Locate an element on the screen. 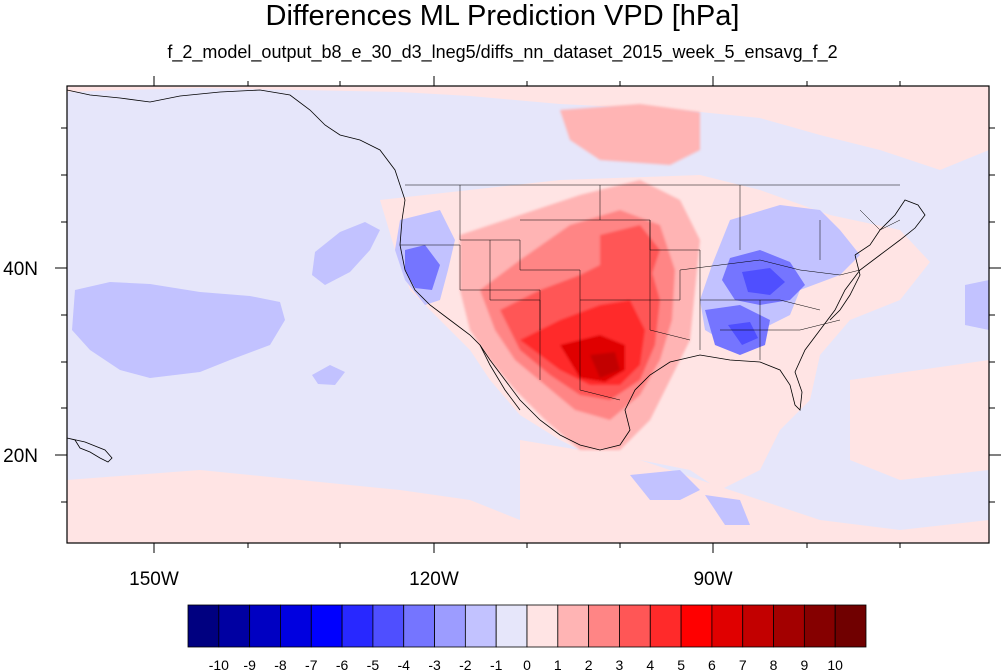 The height and width of the screenshot is (672, 1005). colorbar-label: -7 is located at coordinates (311, 664).